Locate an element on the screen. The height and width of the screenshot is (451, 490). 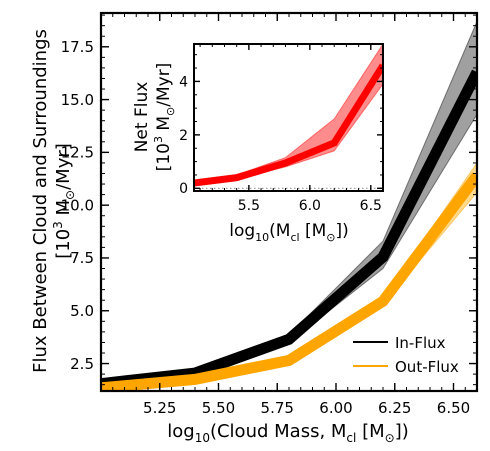
y-tick-label: 12.5 is located at coordinates (77, 153).